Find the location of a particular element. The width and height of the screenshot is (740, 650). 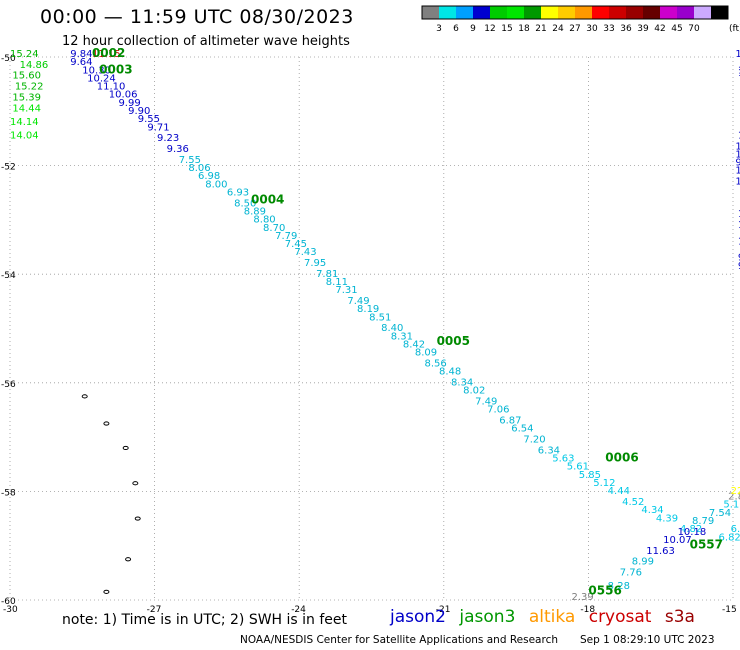

wave-height-label: 7.06 is located at coordinates (498, 410).